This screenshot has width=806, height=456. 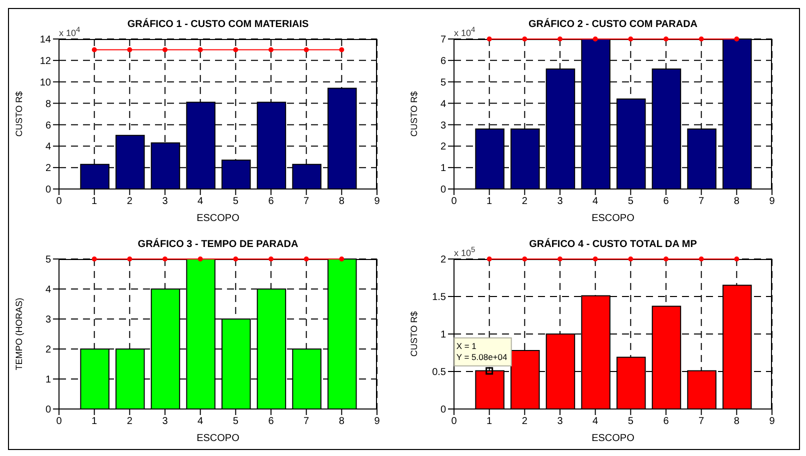 I want to click on chart-title: GRÁFICO 2 - CUSTO COM PARADA, so click(x=613, y=24).